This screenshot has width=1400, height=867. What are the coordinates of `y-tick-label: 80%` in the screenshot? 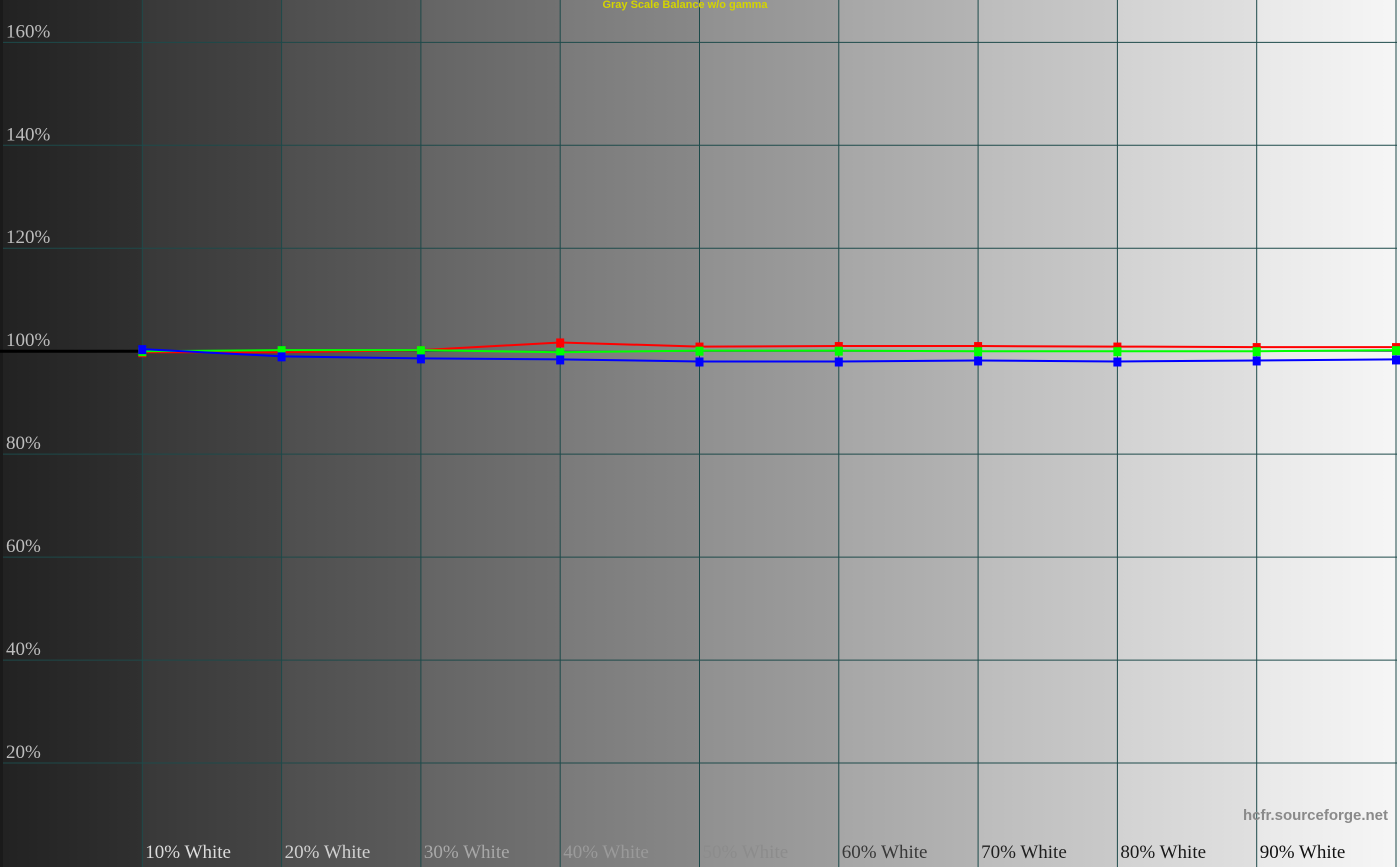 It's located at (23, 443).